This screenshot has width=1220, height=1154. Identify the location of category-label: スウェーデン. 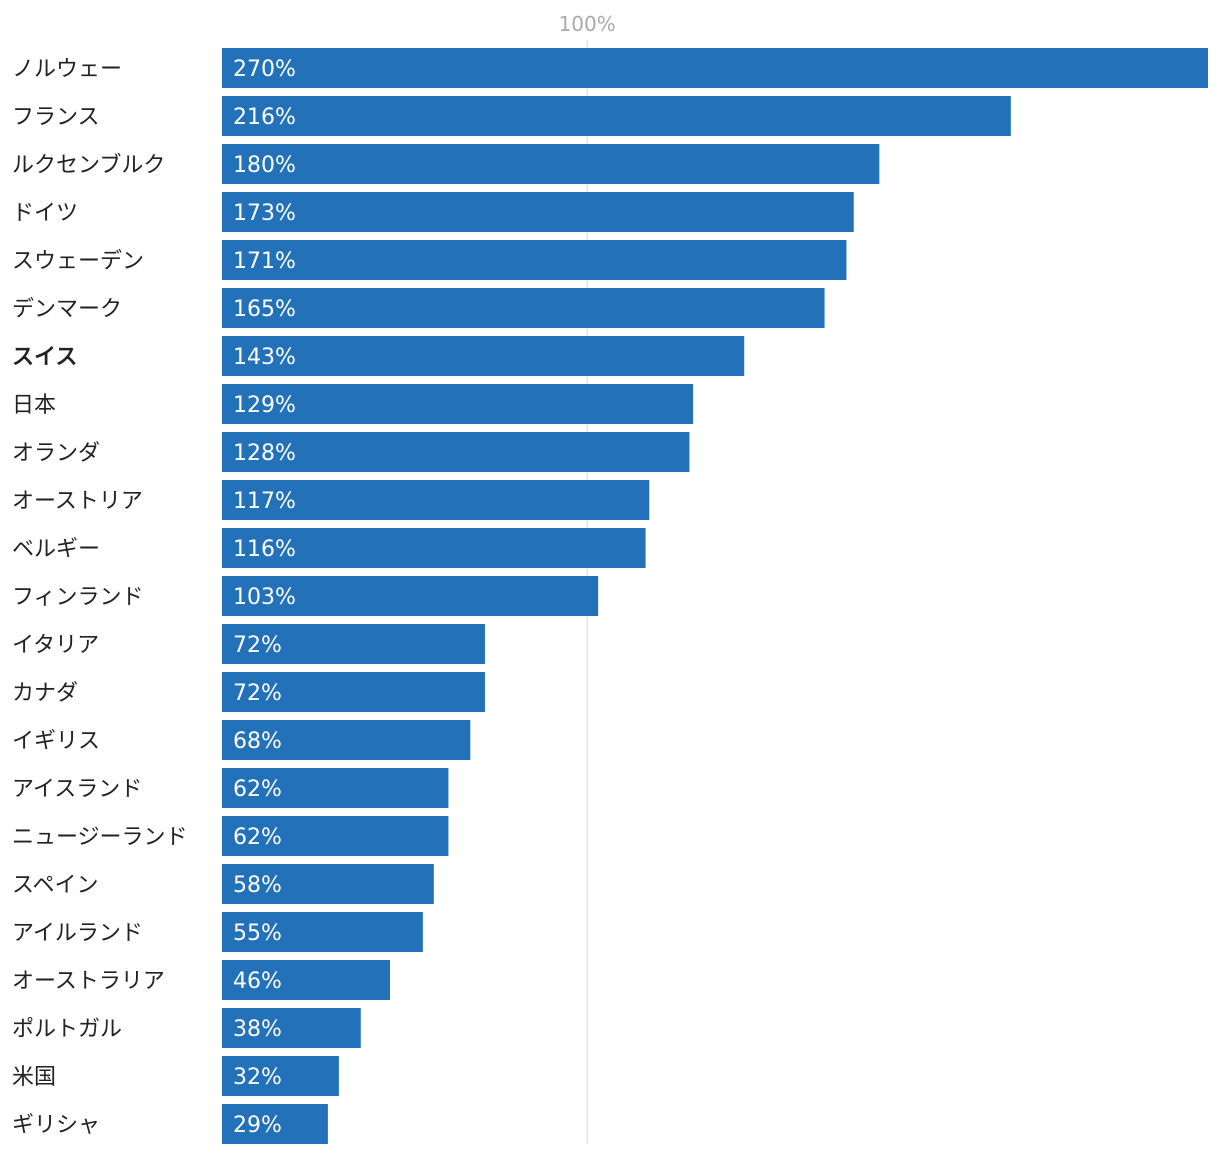
(78, 261).